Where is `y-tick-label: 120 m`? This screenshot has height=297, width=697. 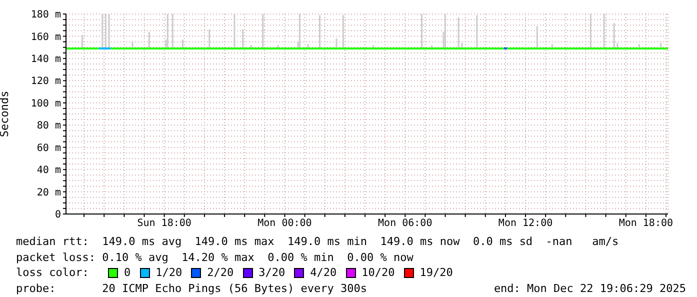 y-tick-label: 120 m is located at coordinates (45, 82).